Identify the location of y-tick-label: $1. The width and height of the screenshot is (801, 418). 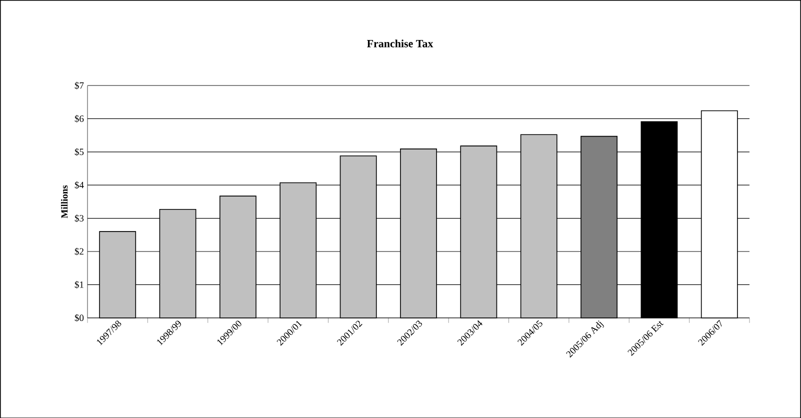
(79, 284).